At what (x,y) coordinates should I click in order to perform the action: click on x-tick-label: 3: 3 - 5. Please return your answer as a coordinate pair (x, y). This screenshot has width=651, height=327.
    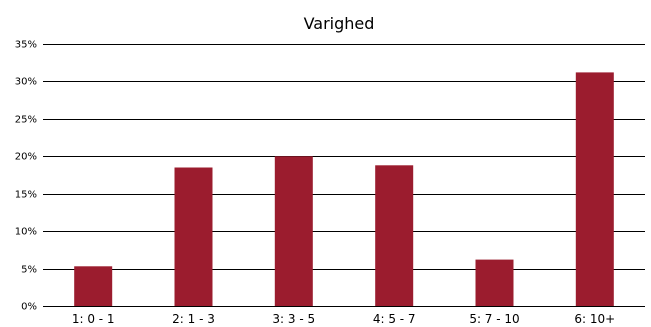
    Looking at the image, I should click on (293, 319).